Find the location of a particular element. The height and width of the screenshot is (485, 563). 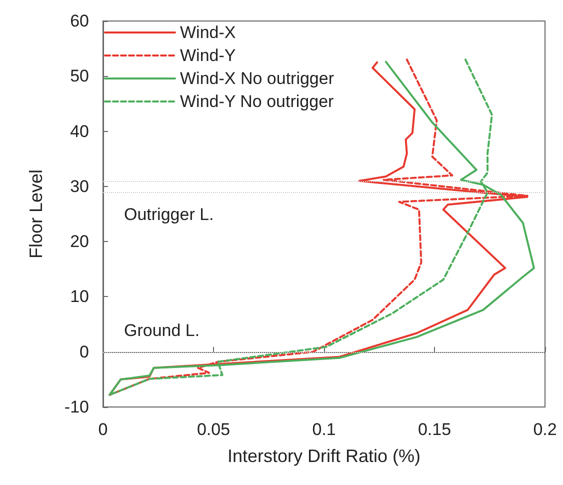

x-tick-label: 0 is located at coordinates (103, 429).